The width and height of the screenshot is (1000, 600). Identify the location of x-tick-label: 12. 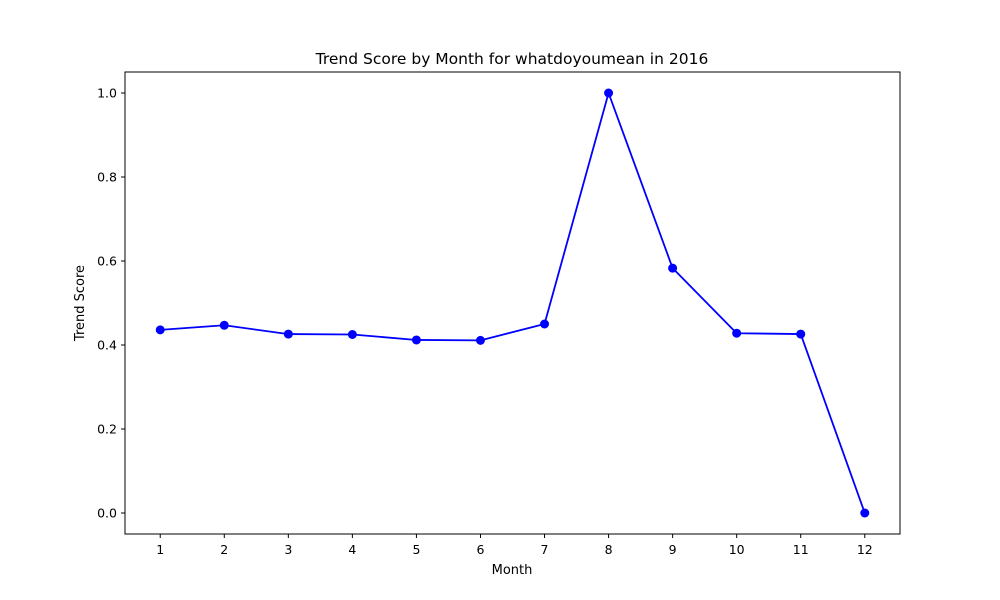
(865, 549).